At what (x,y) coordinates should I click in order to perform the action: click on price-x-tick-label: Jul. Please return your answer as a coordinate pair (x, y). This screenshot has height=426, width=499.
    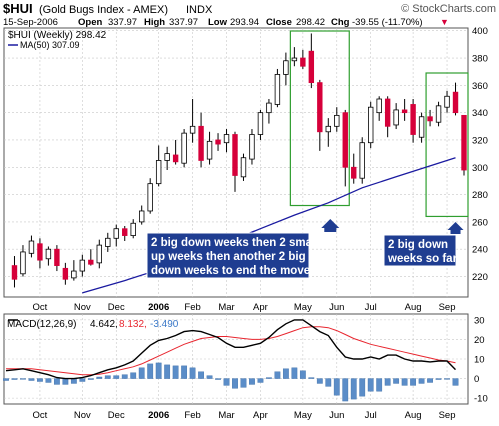
    Looking at the image, I should click on (371, 307).